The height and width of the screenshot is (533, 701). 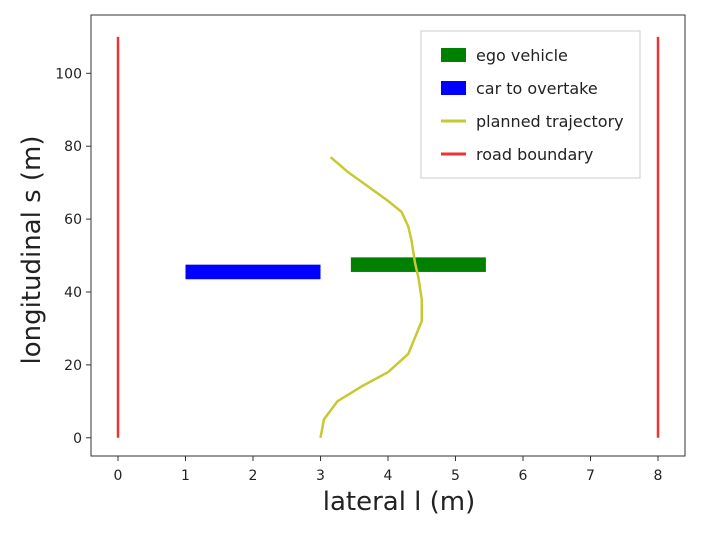 What do you see at coordinates (537, 88) in the screenshot?
I see `legend-label-1: car to overtake` at bounding box center [537, 88].